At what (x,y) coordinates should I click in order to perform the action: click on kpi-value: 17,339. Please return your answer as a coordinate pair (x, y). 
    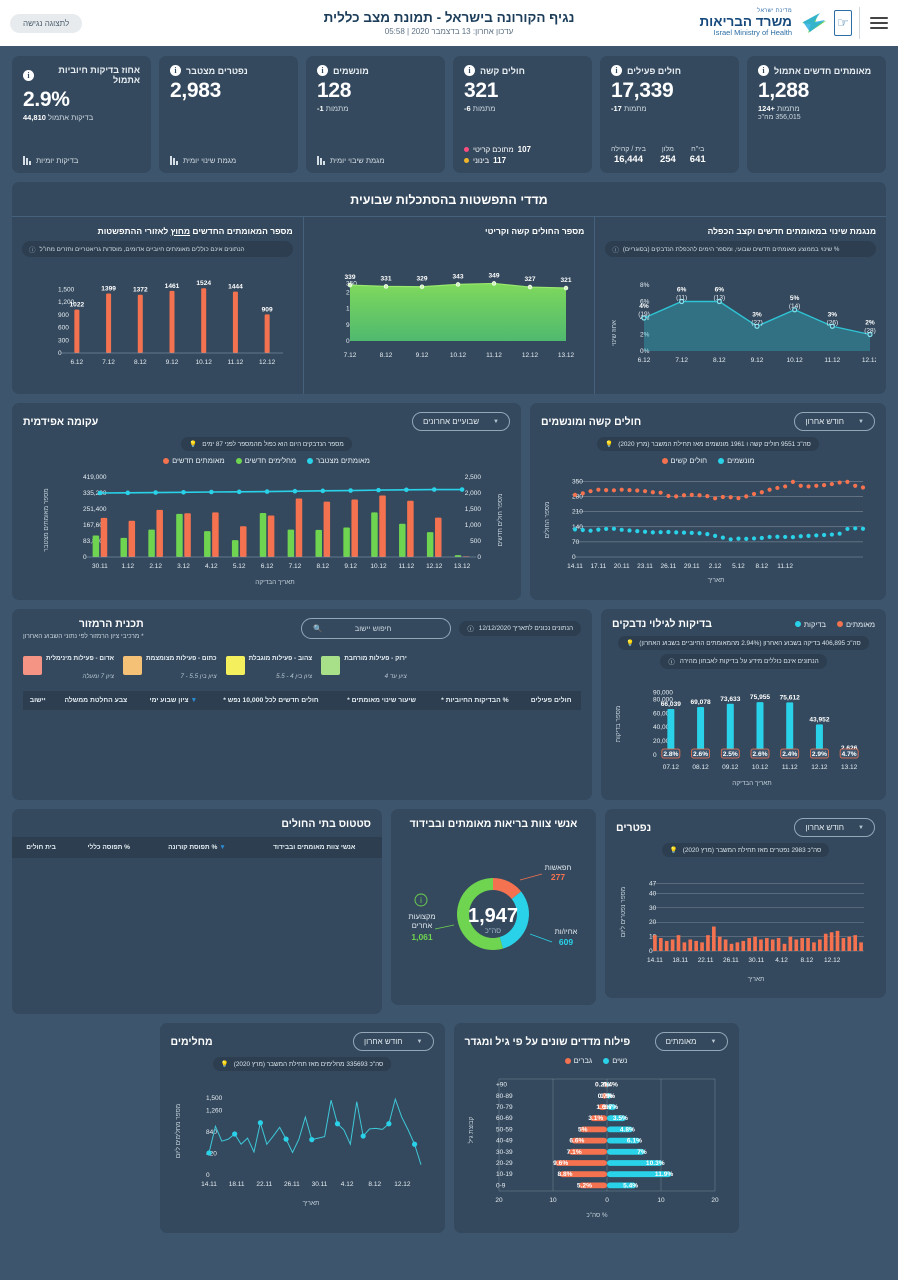
    Looking at the image, I should click on (642, 90).